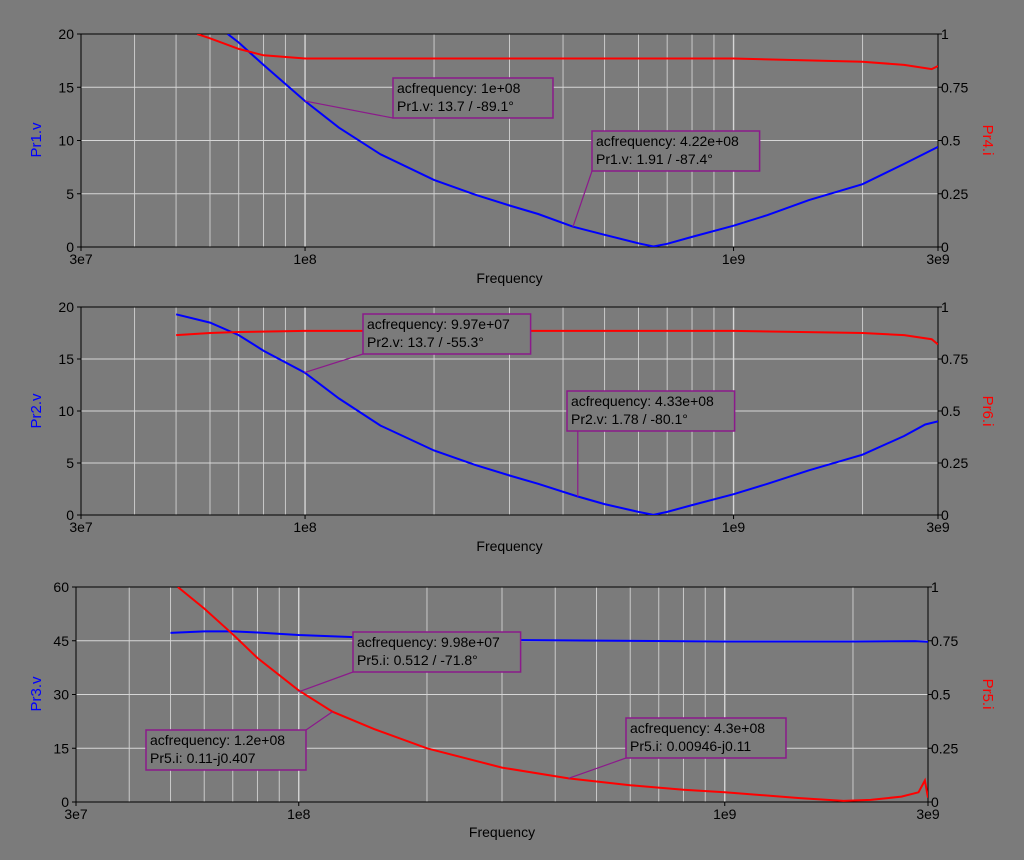  What do you see at coordinates (629, 419) in the screenshot?
I see `annotation-text: Pr2.v: 1.78 / -80.1°` at bounding box center [629, 419].